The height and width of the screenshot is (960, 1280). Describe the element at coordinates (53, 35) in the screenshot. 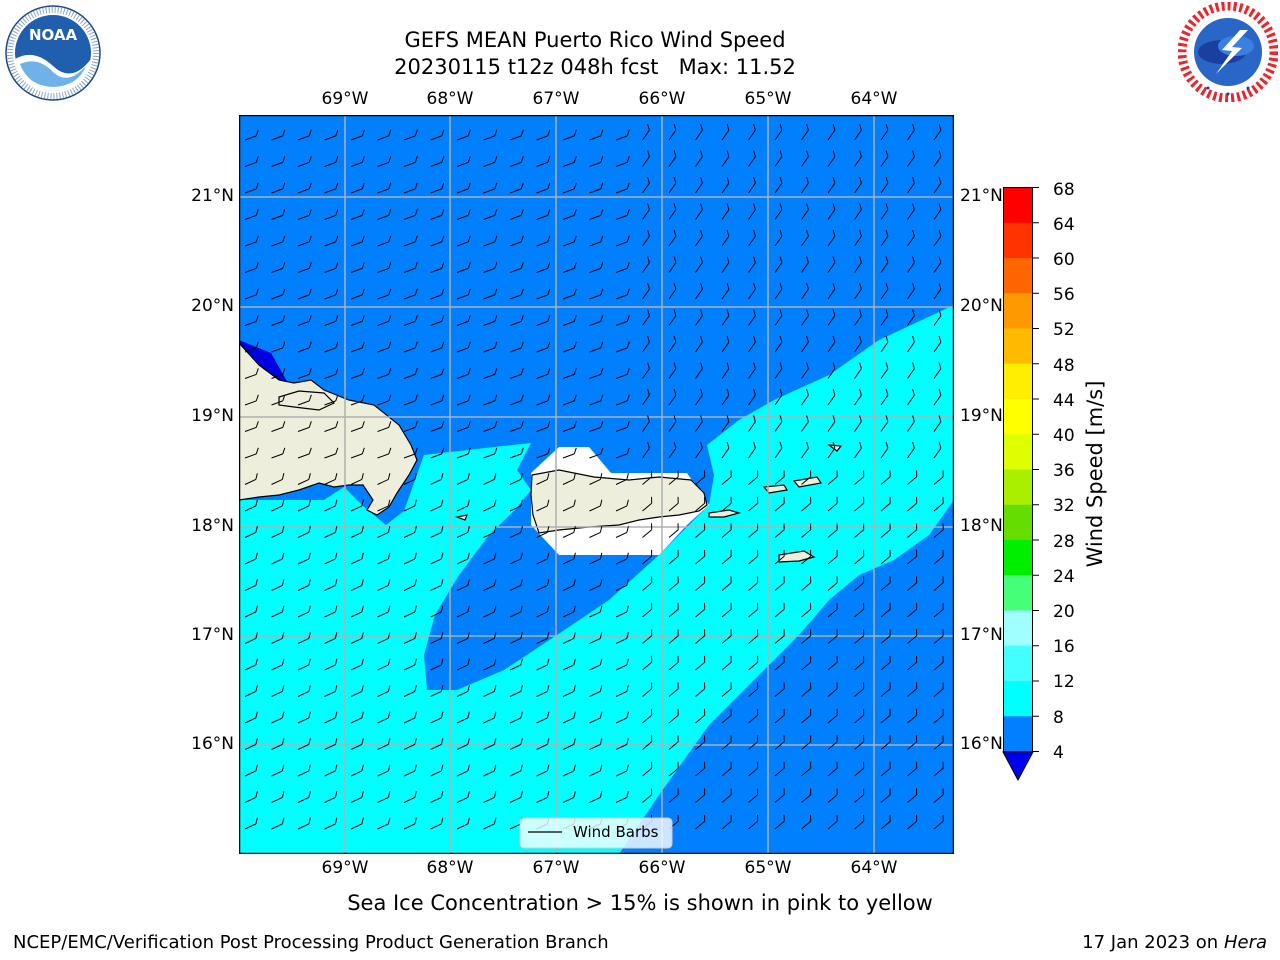

I see `noaa-logo-text: NOAA` at that location.